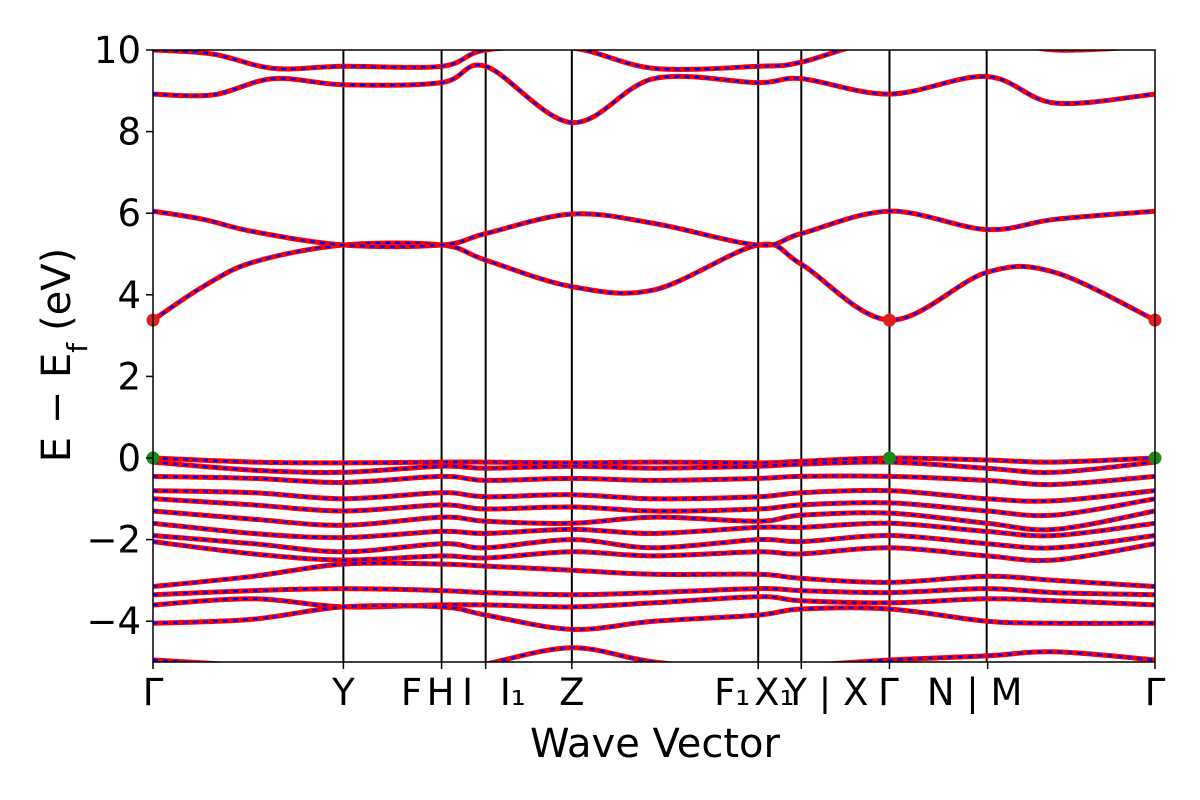 The height and width of the screenshot is (800, 1200). I want to click on band-line-vb6-down, so click(654, 520).